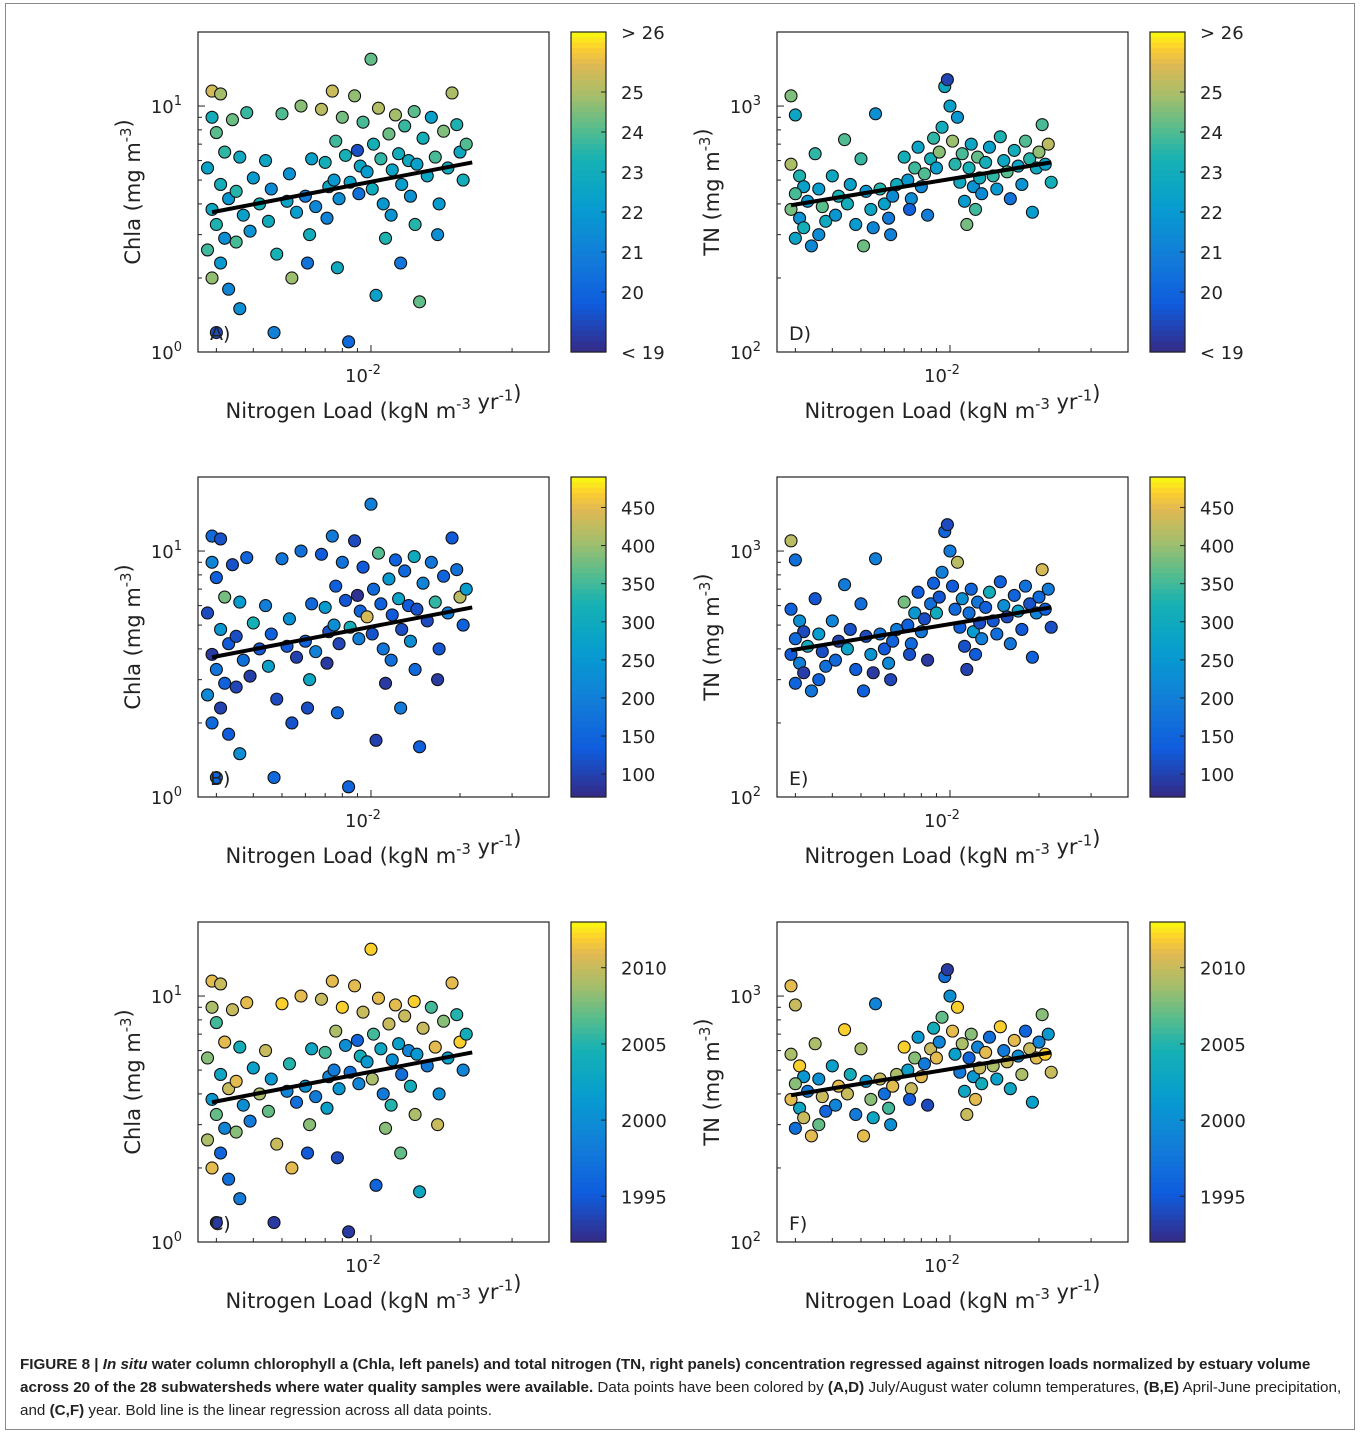 The image size is (1360, 1434). What do you see at coordinates (644, 1121) in the screenshot?
I see `colorbar-tick-label: 2000` at bounding box center [644, 1121].